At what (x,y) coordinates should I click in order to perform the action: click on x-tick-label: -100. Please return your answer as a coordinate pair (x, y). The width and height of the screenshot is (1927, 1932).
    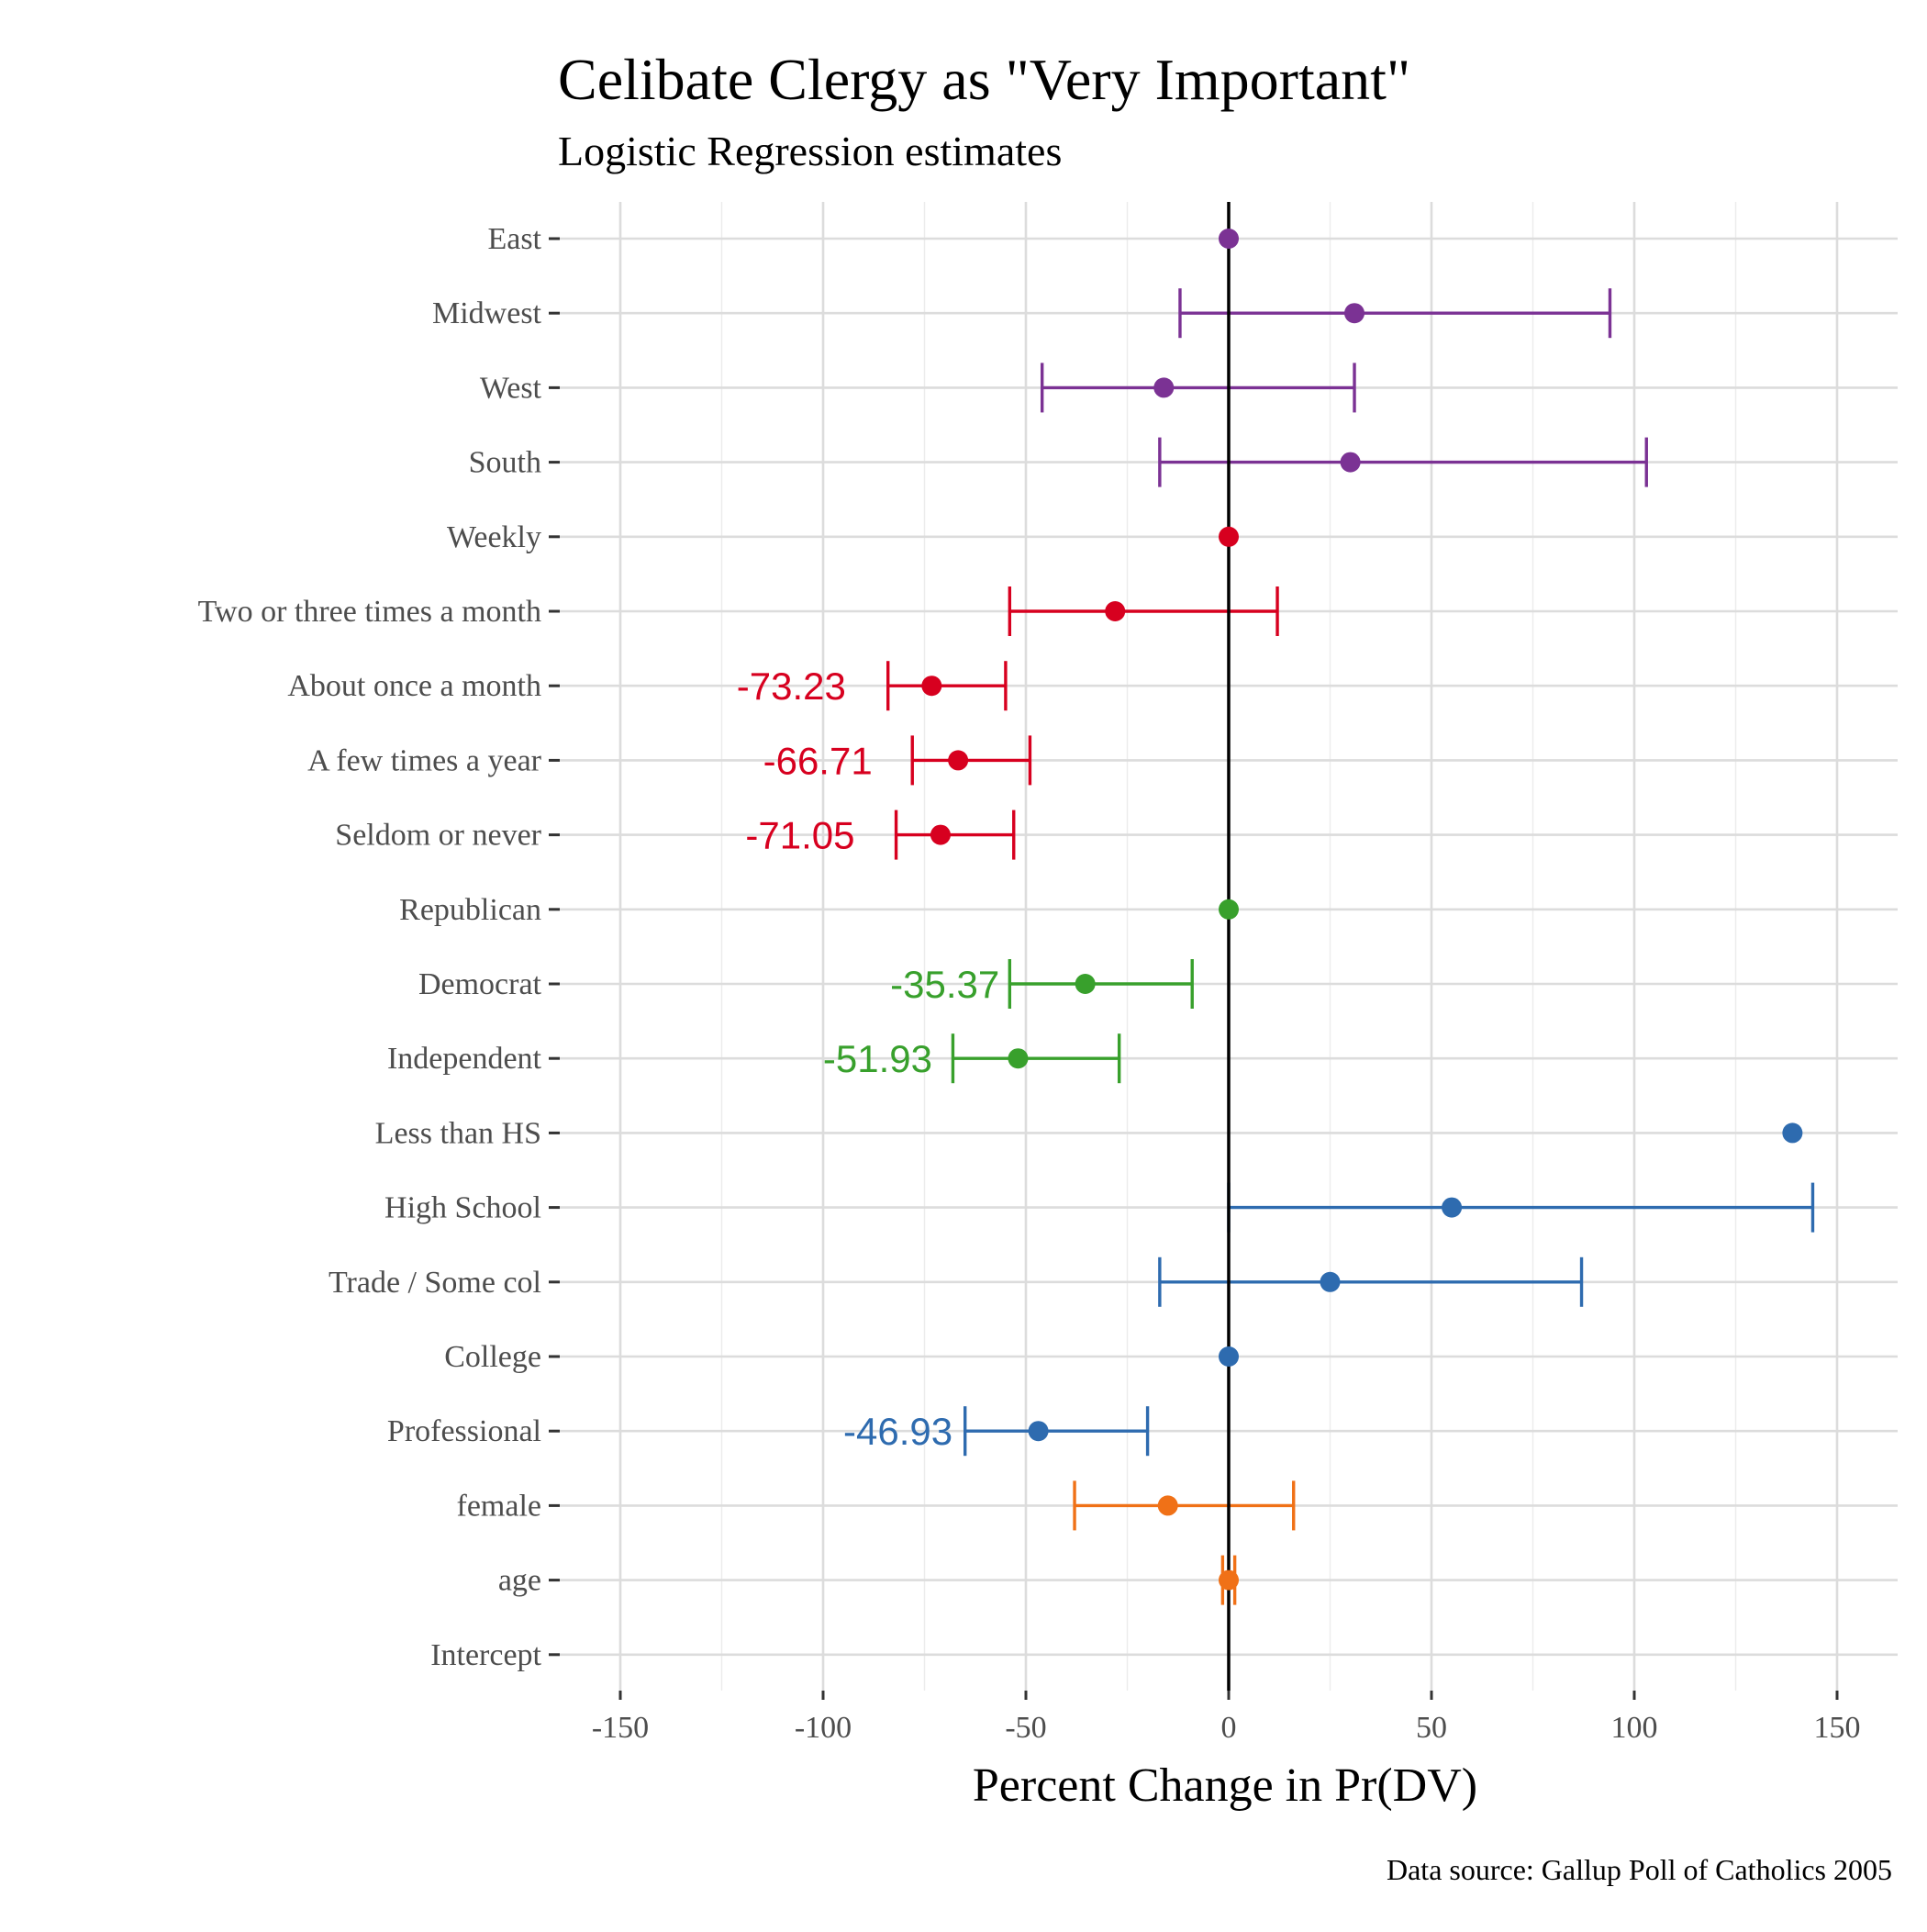
    Looking at the image, I should click on (823, 1728).